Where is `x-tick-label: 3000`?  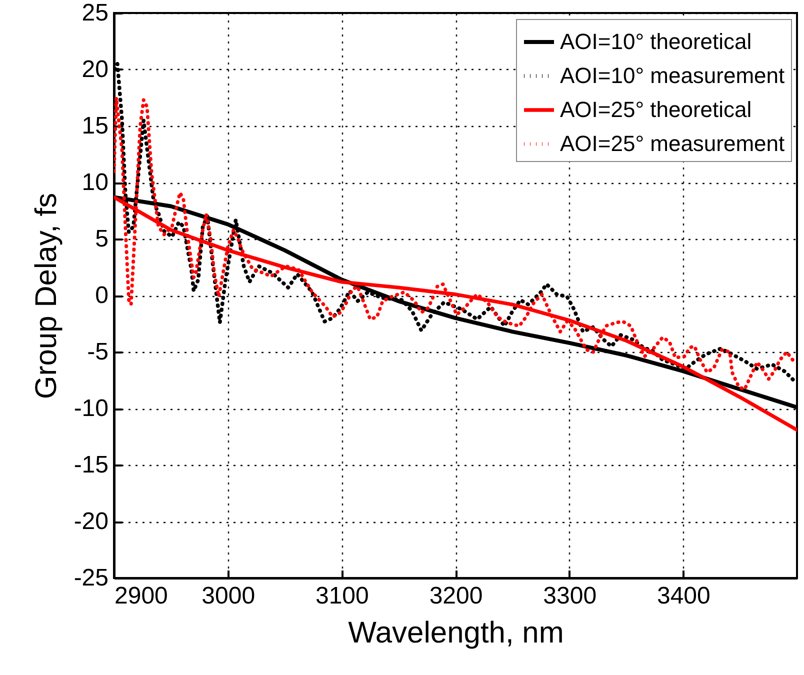 x-tick-label: 3000 is located at coordinates (229, 596).